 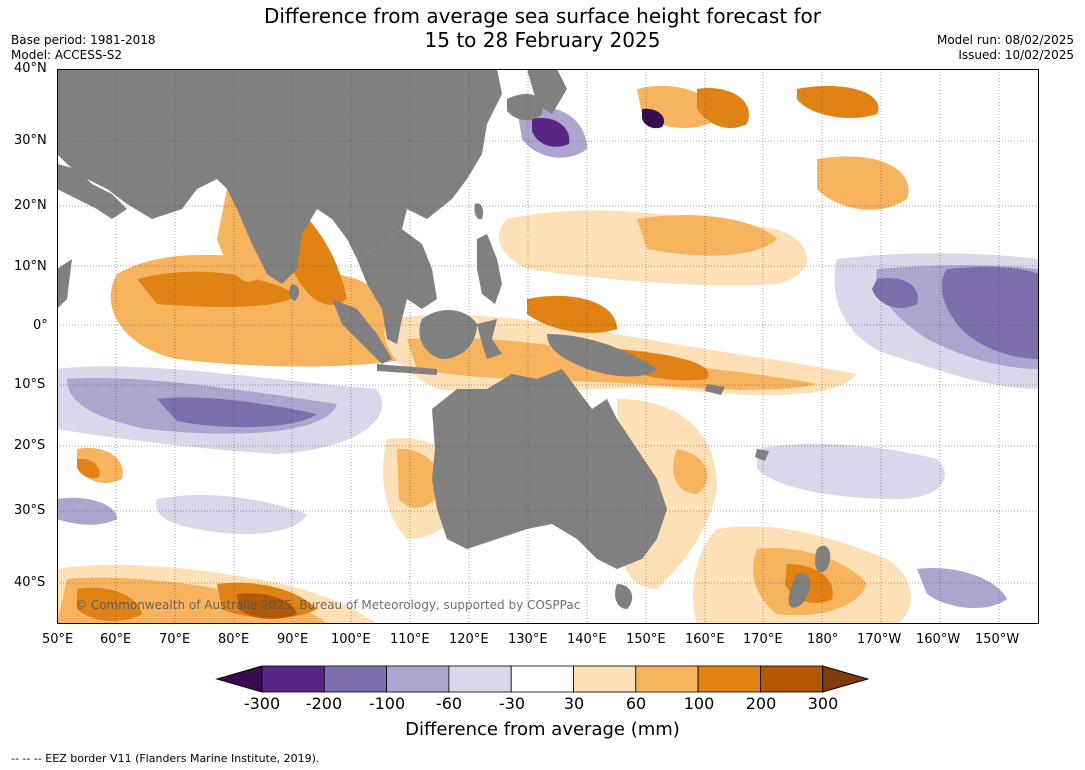 I want to click on lon-label-160w: 160°W, so click(x=938, y=639).